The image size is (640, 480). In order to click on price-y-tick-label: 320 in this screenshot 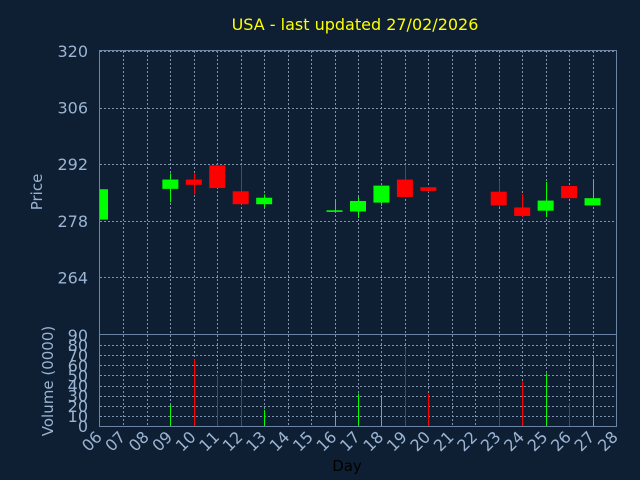, I will do `click(72, 51)`.